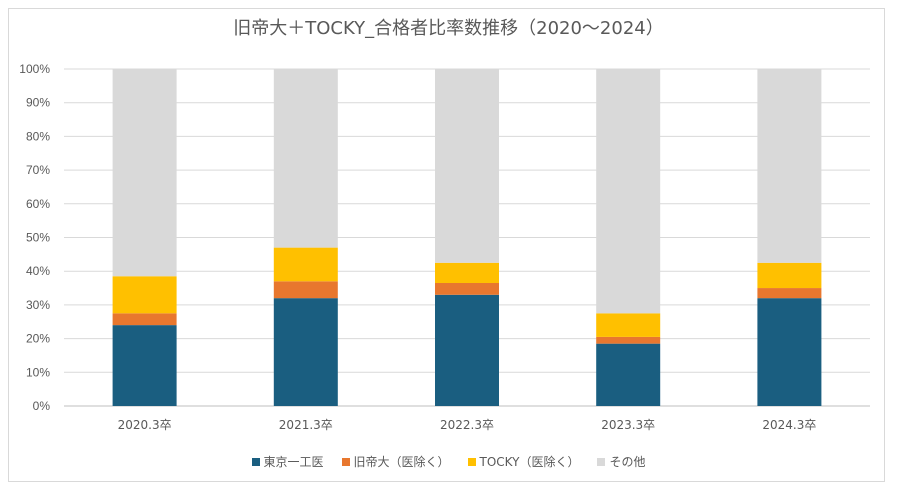  What do you see at coordinates (42, 406) in the screenshot?
I see `y-tick-label: 0%` at bounding box center [42, 406].